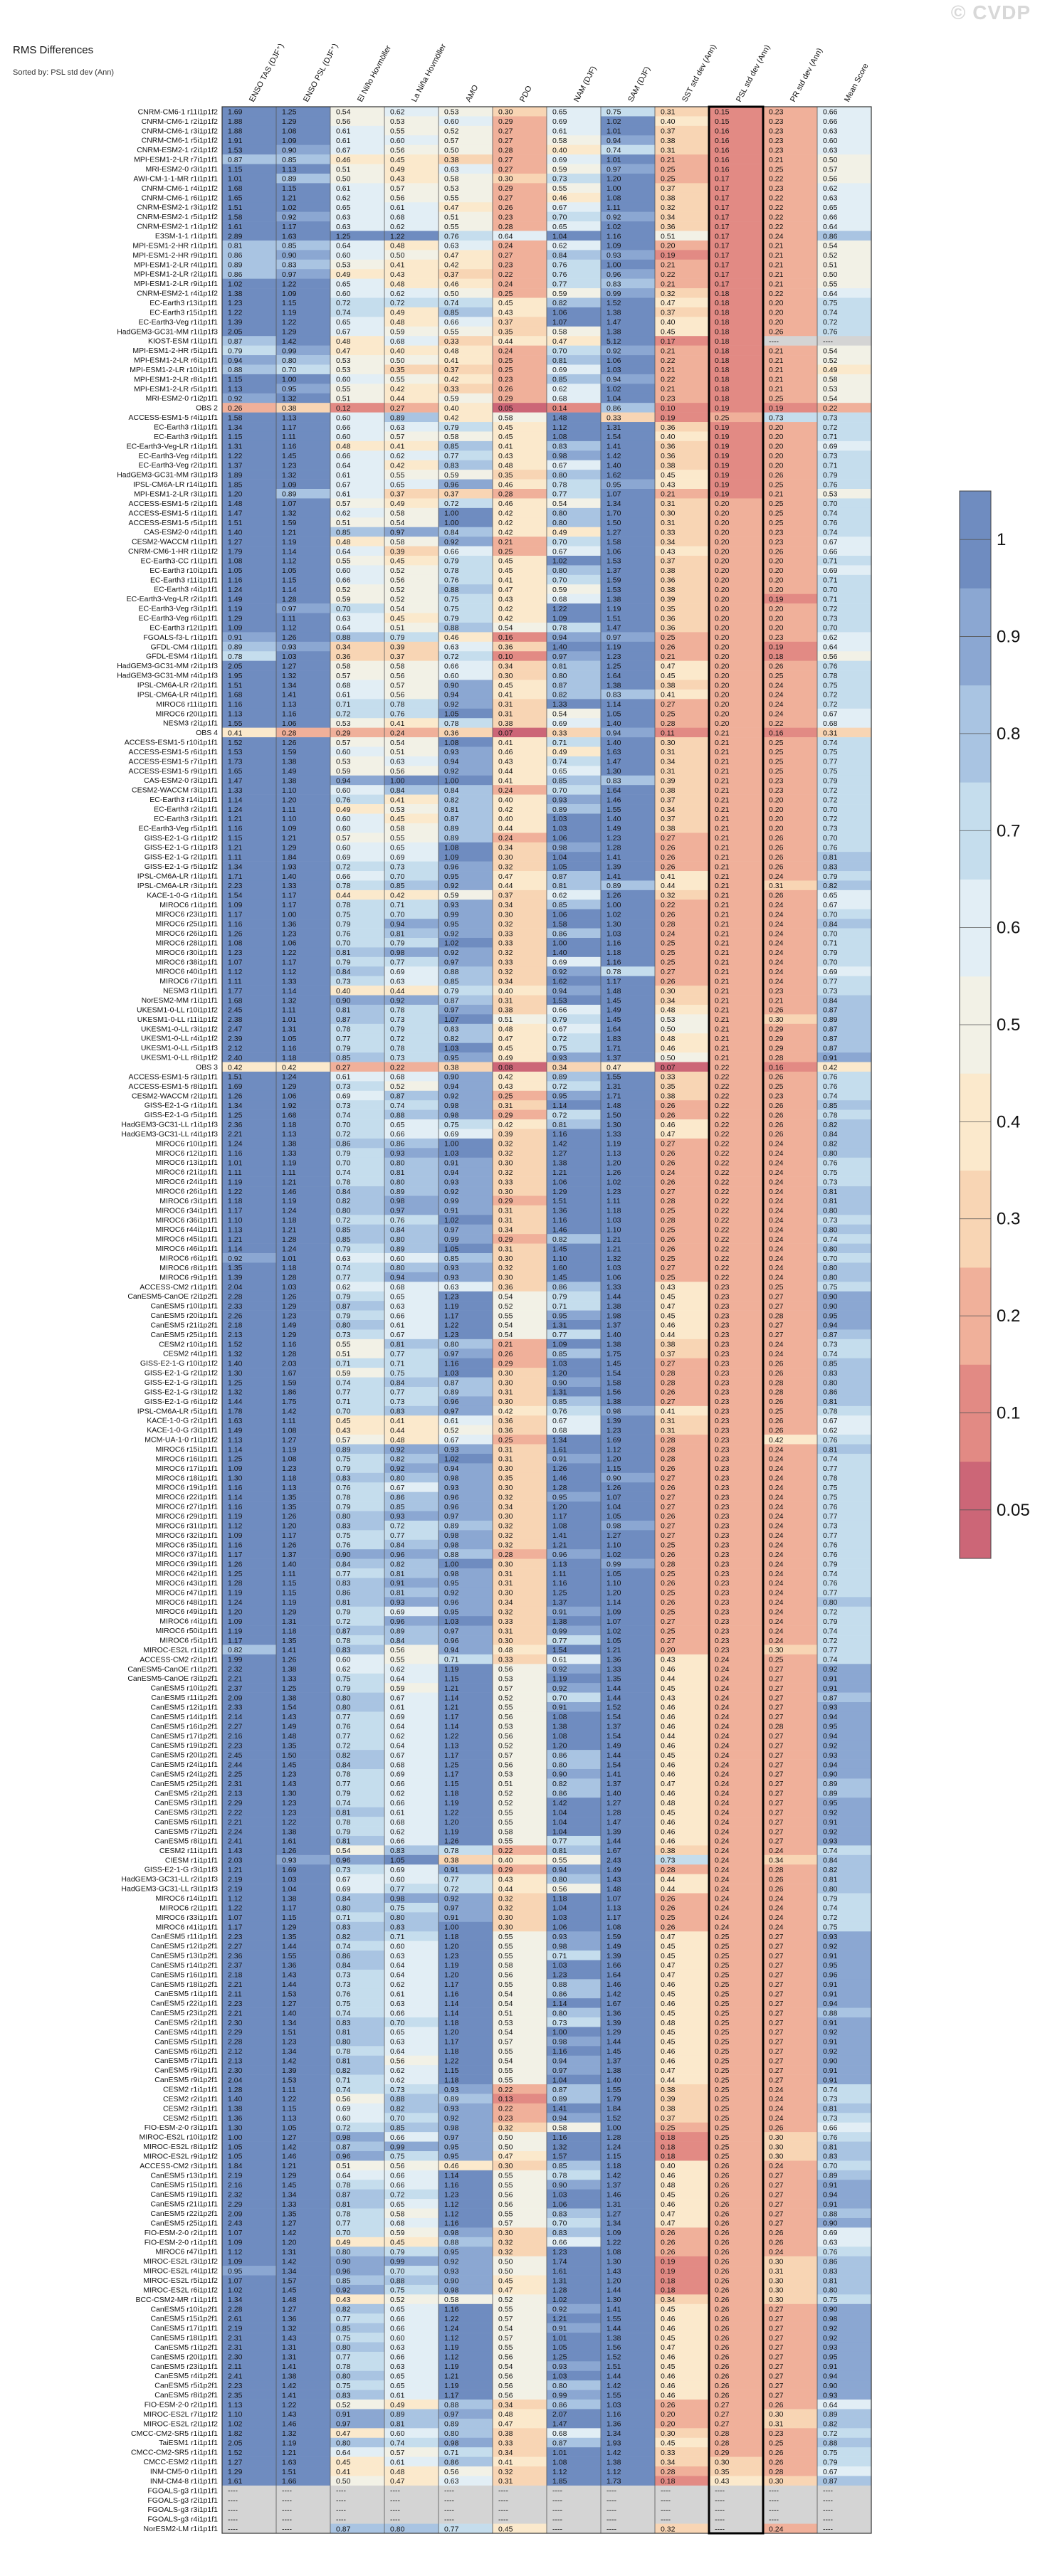 This screenshot has height=2576, width=1045. What do you see at coordinates (722, 1048) in the screenshot?
I see `cell-value: 0.21` at bounding box center [722, 1048].